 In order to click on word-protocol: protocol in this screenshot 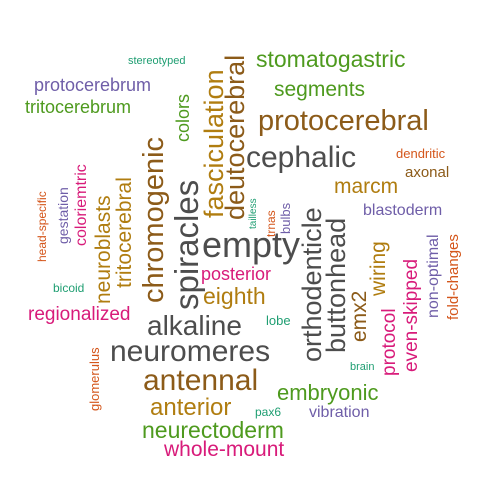, I will do `click(389, 342)`.